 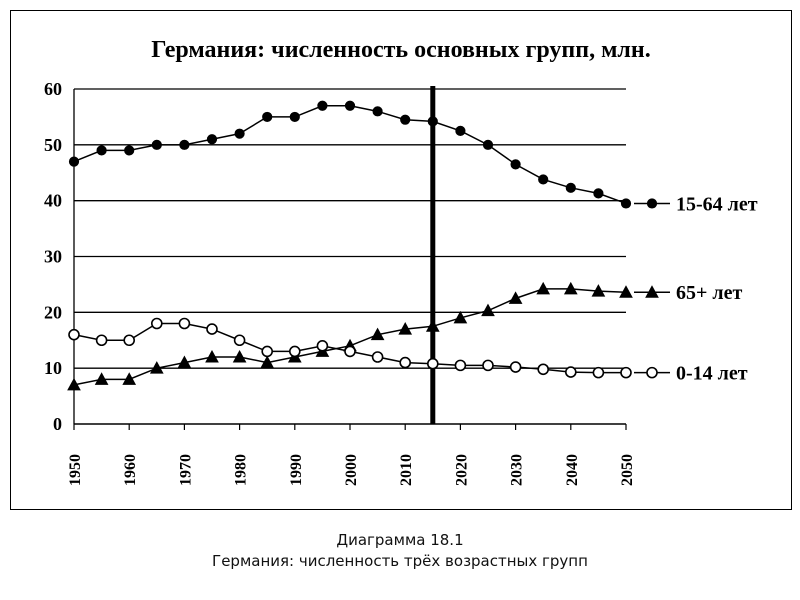 I want to click on y-tick-label: 60, so click(x=53, y=89).